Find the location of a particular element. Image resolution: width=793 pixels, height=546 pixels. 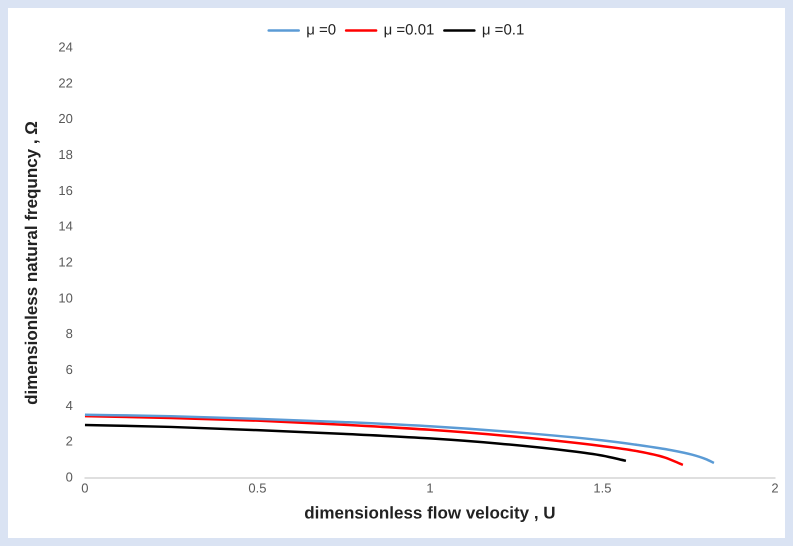

legend-label: μ =0 is located at coordinates (321, 30).